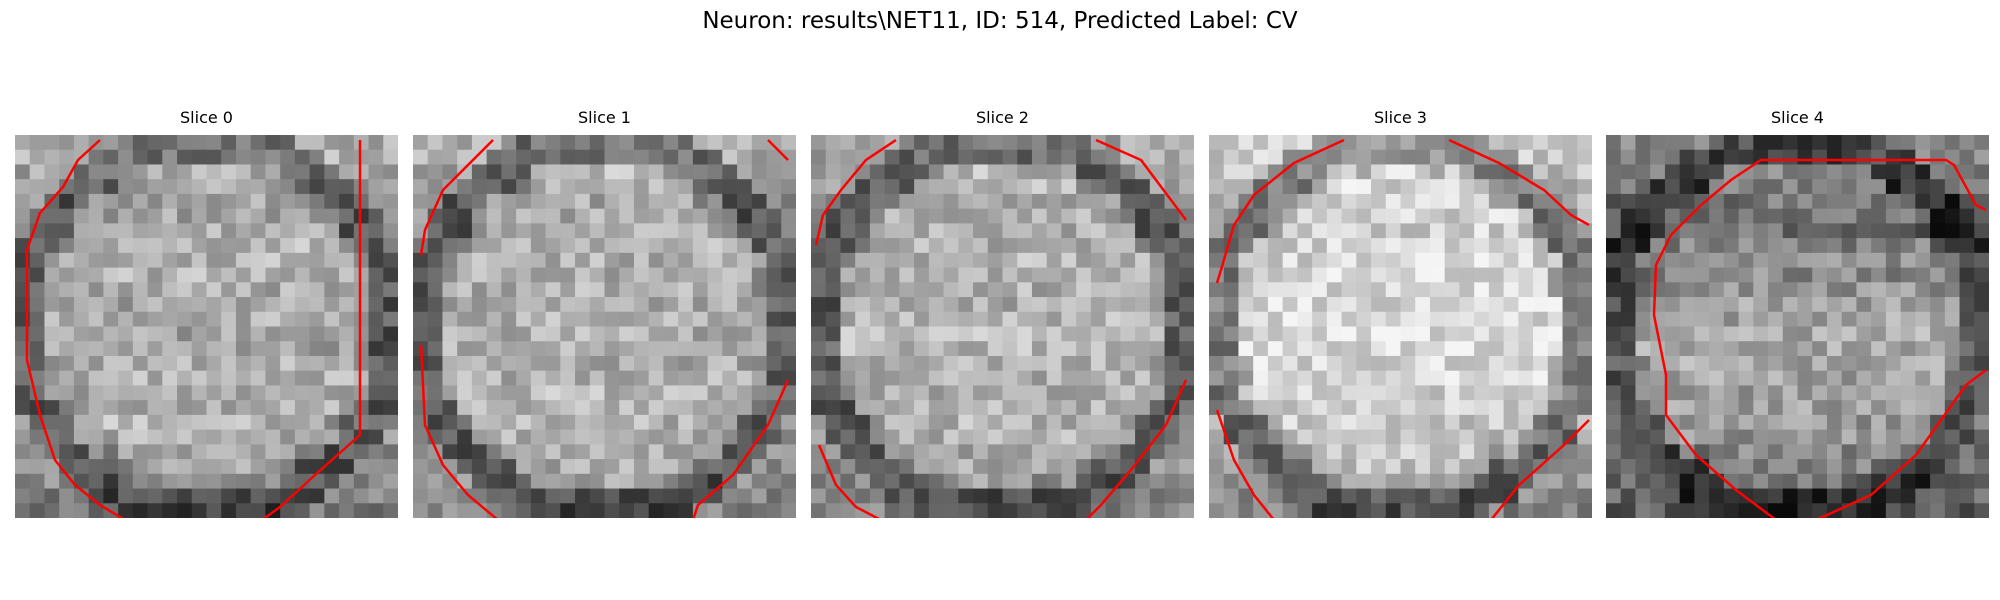  I want to click on slice-title: Slice 3, so click(1400, 117).